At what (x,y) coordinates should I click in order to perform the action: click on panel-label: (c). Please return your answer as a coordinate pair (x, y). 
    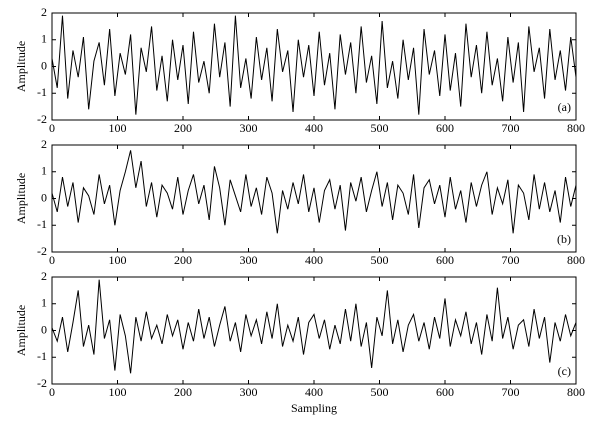
    Looking at the image, I should click on (564, 371).